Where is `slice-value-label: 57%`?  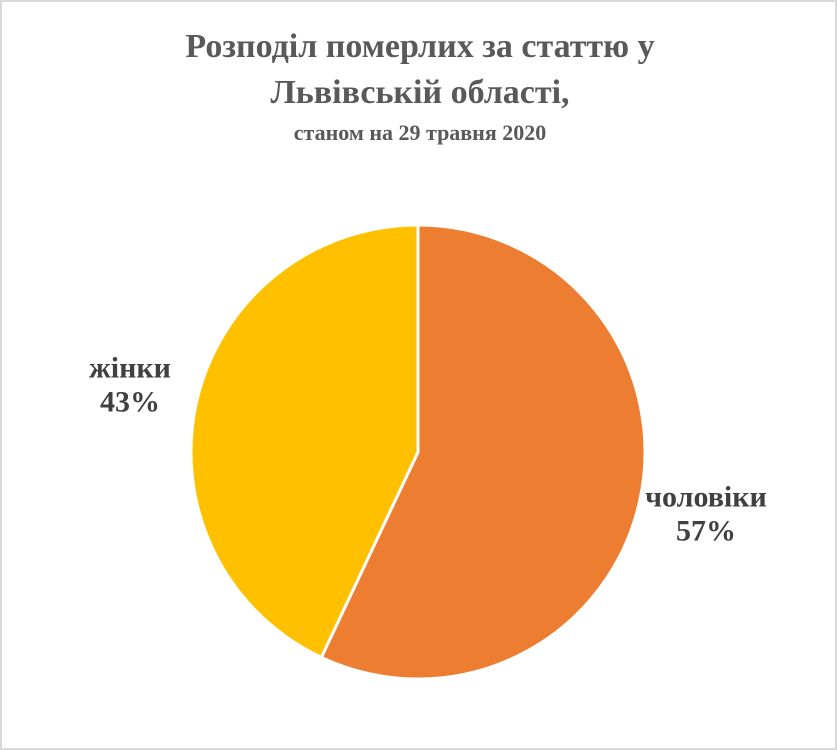 slice-value-label: 57% is located at coordinates (706, 530).